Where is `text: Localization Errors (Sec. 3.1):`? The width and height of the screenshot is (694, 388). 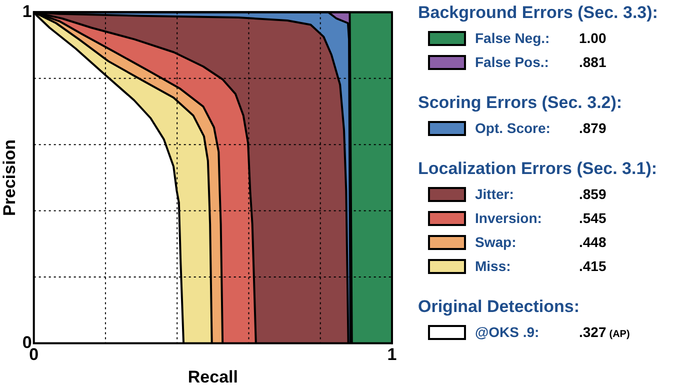
text: Localization Errors (Sec. 3.1): is located at coordinates (538, 169).